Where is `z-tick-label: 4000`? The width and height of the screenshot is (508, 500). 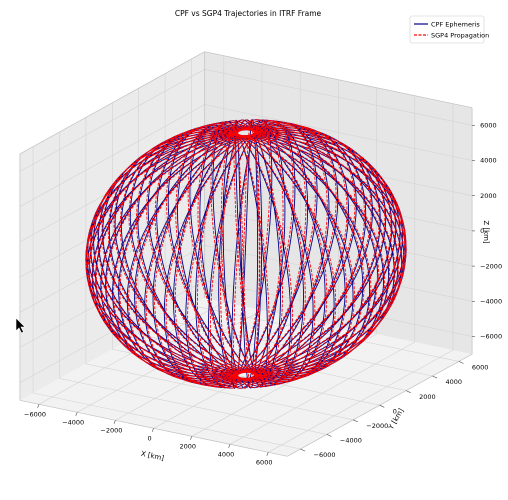 z-tick-label: 4000 is located at coordinates (488, 161).